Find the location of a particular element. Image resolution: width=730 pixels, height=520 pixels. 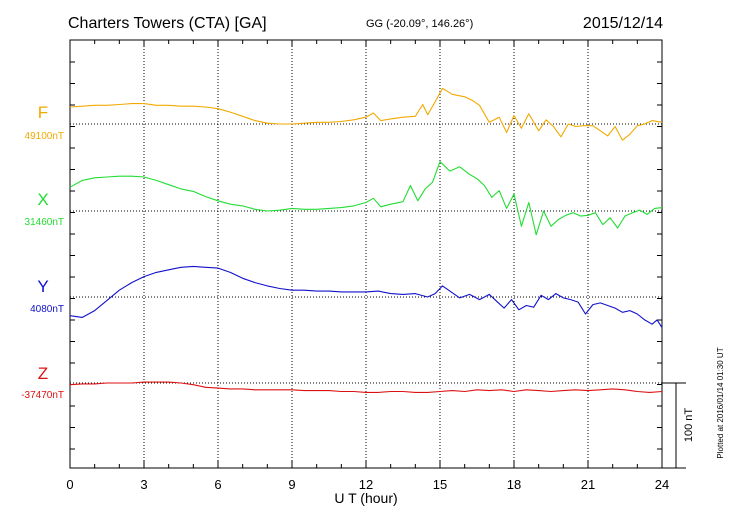

x-axis-label: U T (hour) is located at coordinates (365, 498).